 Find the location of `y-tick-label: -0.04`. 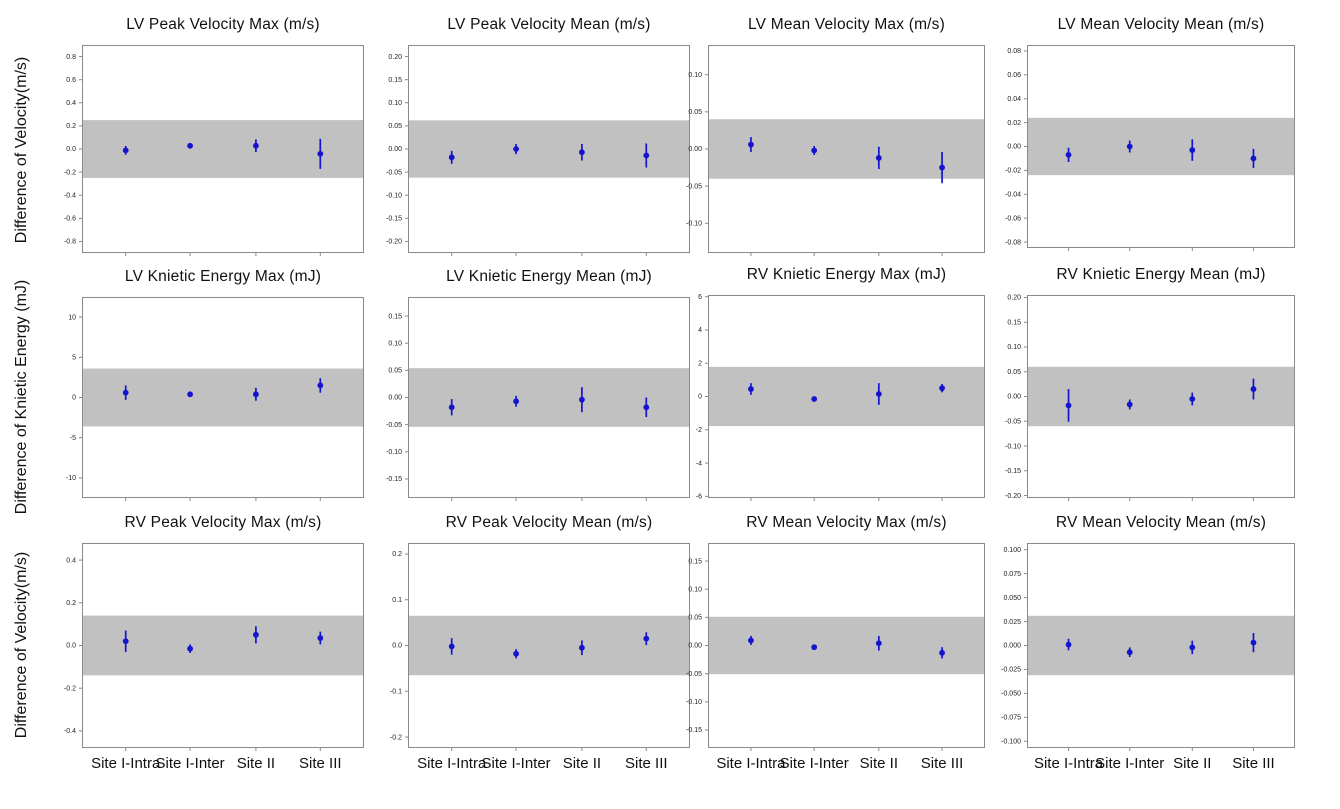

y-tick-label: -0.04 is located at coordinates (1013, 195).